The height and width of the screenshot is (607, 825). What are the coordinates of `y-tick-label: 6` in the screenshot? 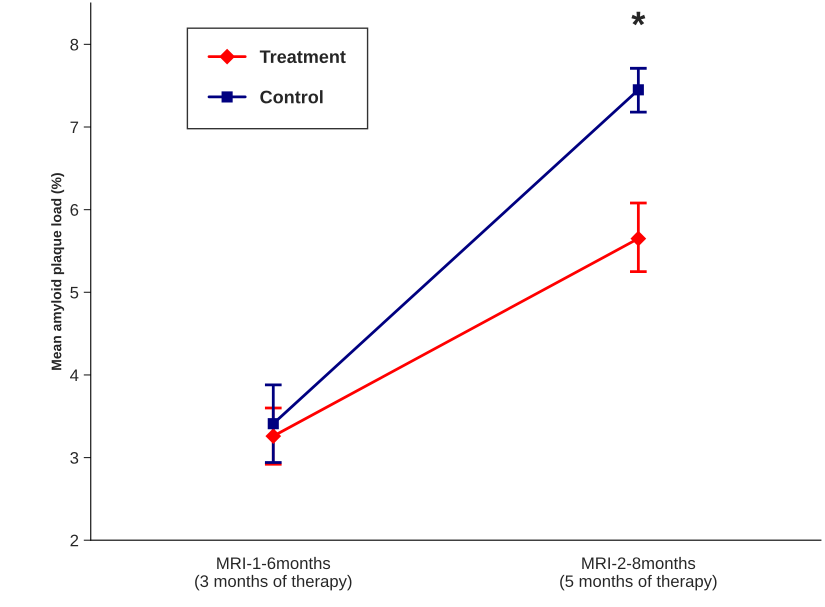 It's located at (74, 210).